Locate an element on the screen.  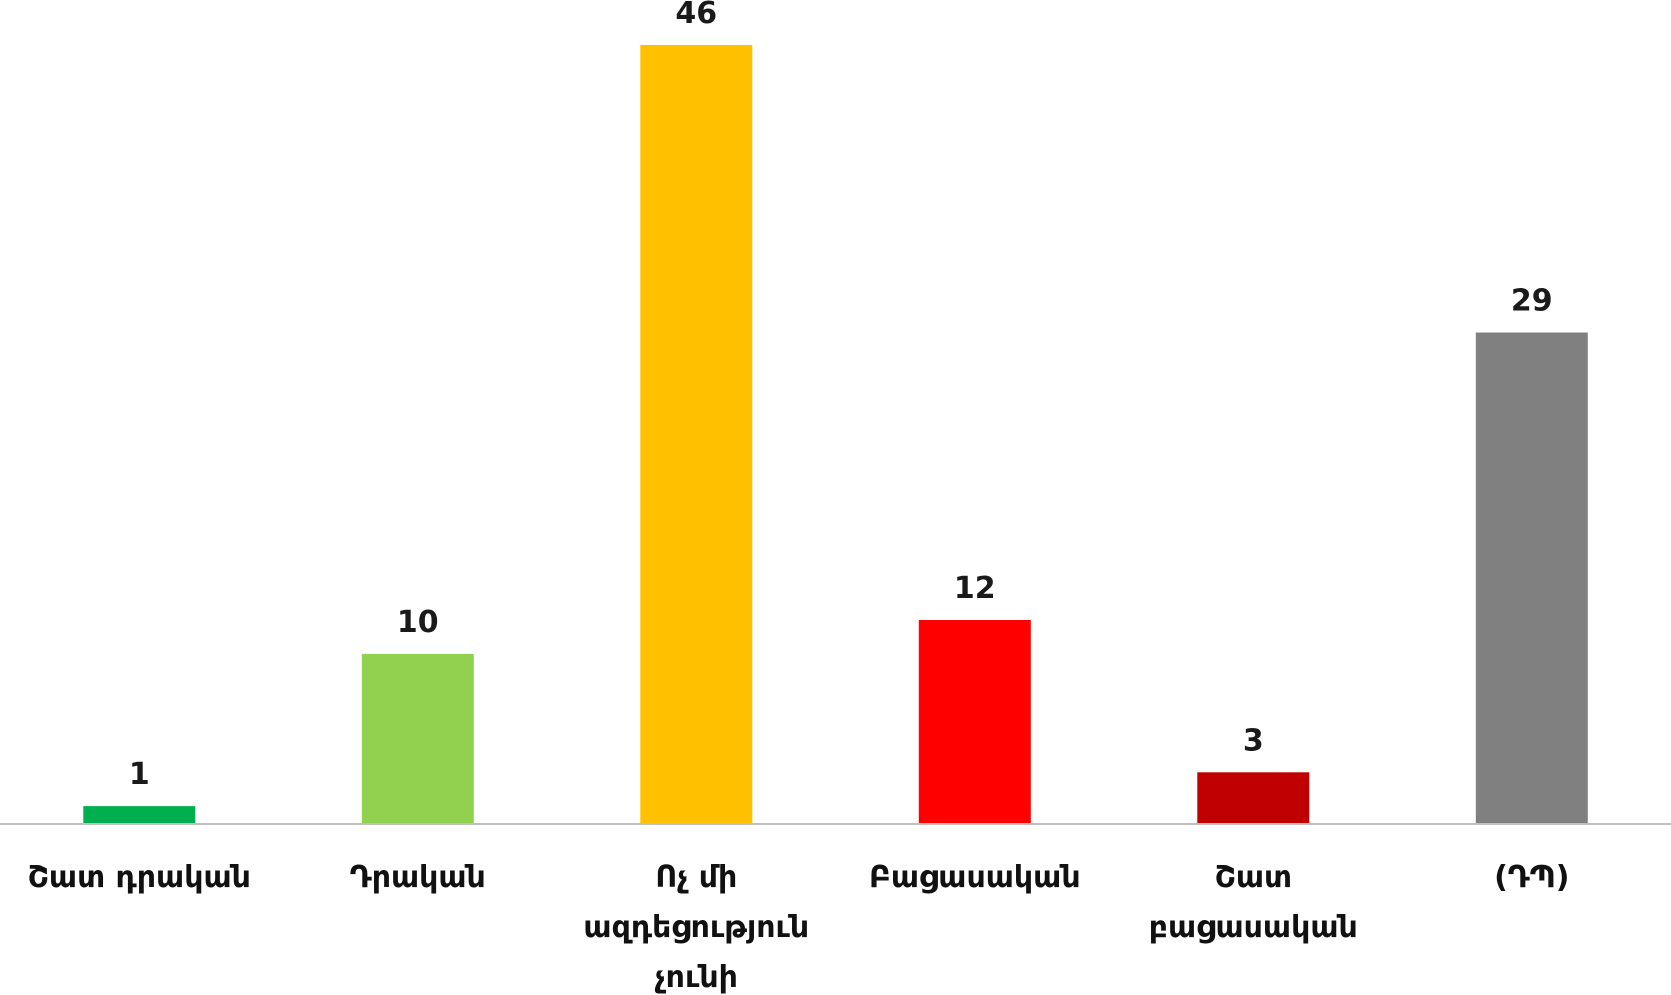
category-label-line: Բացասական is located at coordinates (975, 877).